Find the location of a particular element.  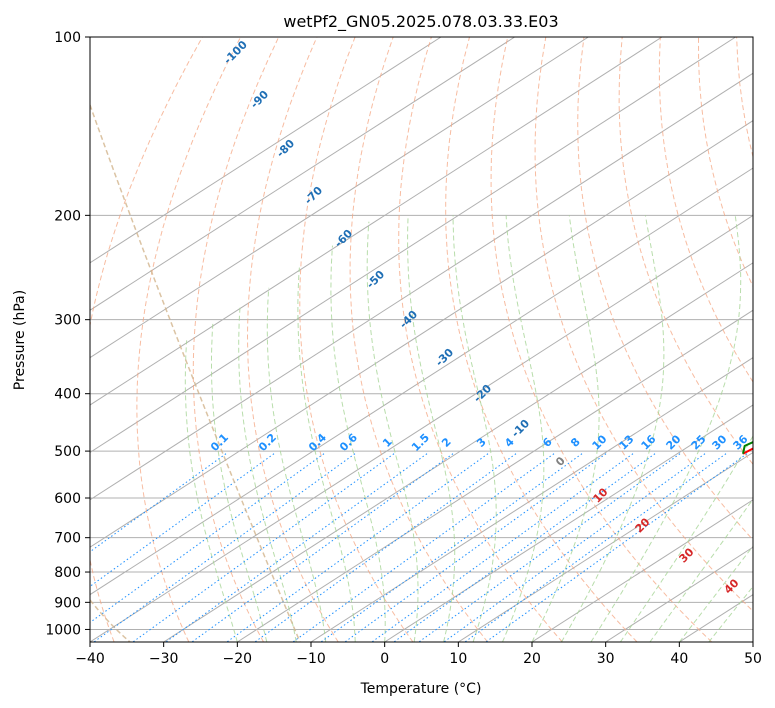

x-tick-label: 50 is located at coordinates (753, 659).